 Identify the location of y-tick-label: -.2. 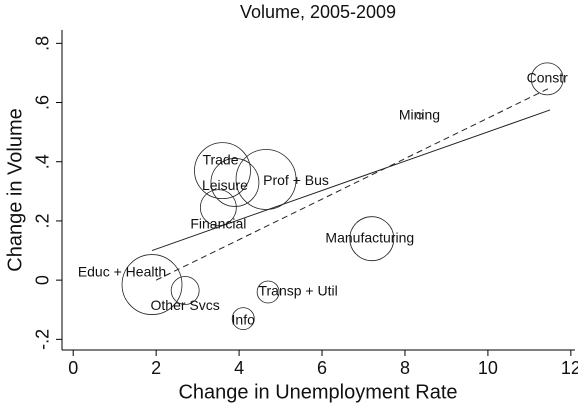
(43, 339).